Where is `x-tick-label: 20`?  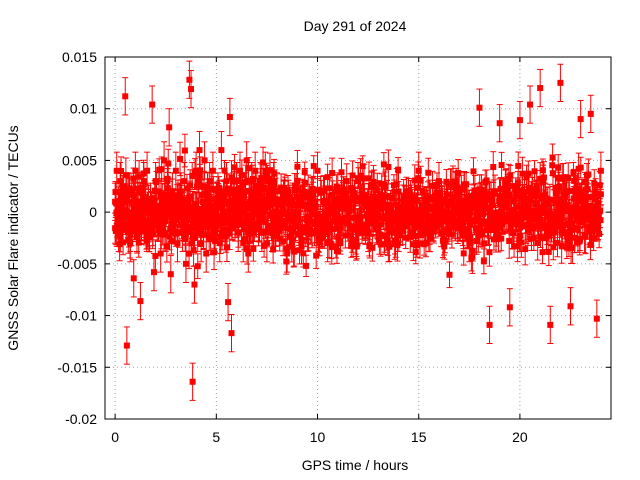
x-tick-label: 20 is located at coordinates (520, 437).